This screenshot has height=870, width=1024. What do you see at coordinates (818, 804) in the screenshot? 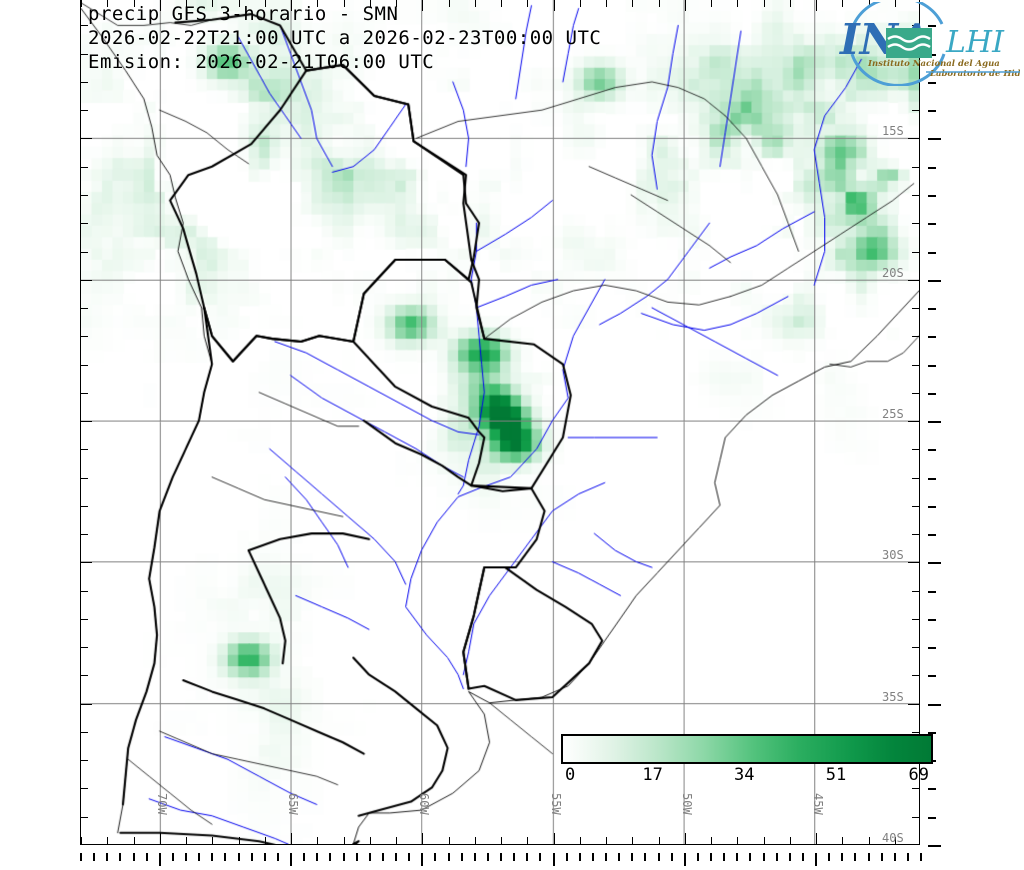
I see `lon-tick-label-45w: 45W` at bounding box center [818, 804].